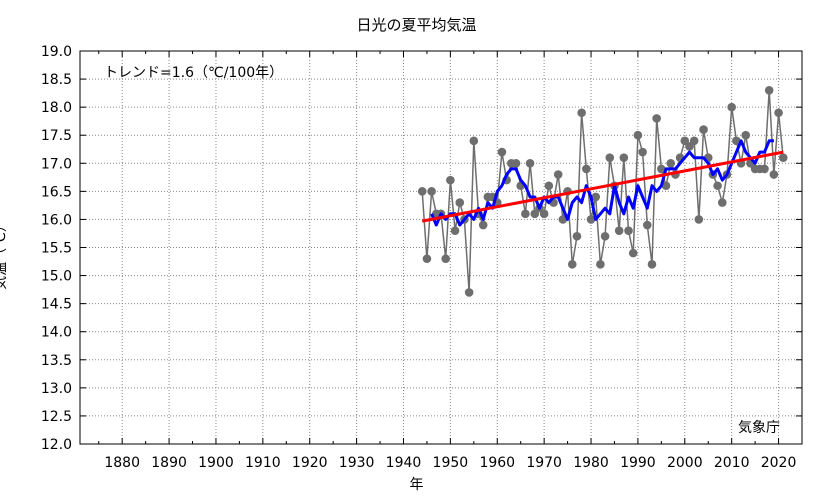 This screenshot has height=498, width=833. Describe the element at coordinates (638, 463) in the screenshot. I see `x-tick-label: 1990` at that location.